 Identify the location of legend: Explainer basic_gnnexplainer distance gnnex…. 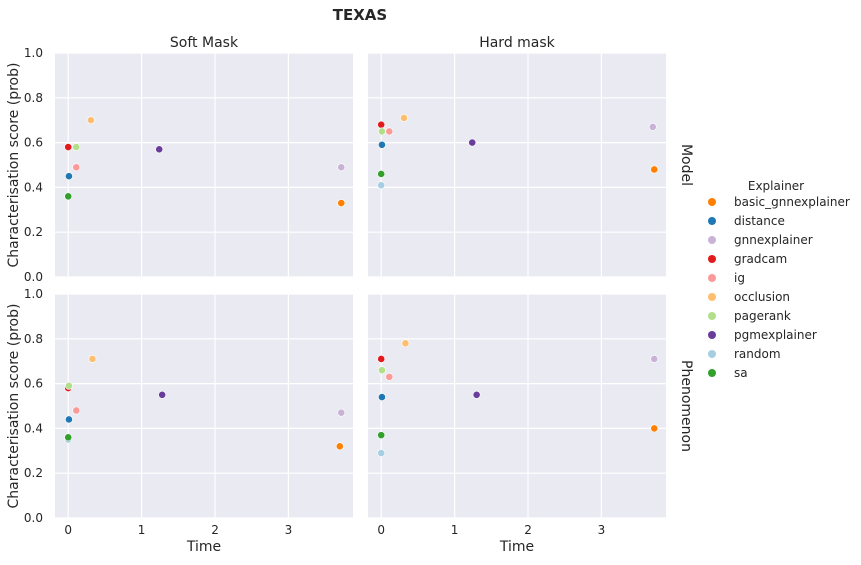
(779, 279).